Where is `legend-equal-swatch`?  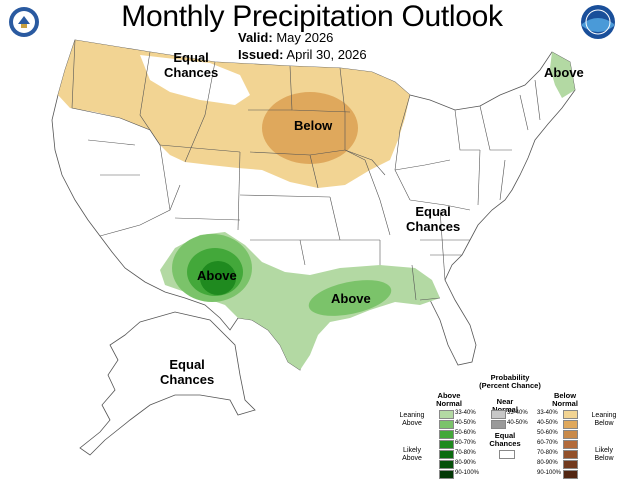
legend-equal-swatch is located at coordinates (507, 454).